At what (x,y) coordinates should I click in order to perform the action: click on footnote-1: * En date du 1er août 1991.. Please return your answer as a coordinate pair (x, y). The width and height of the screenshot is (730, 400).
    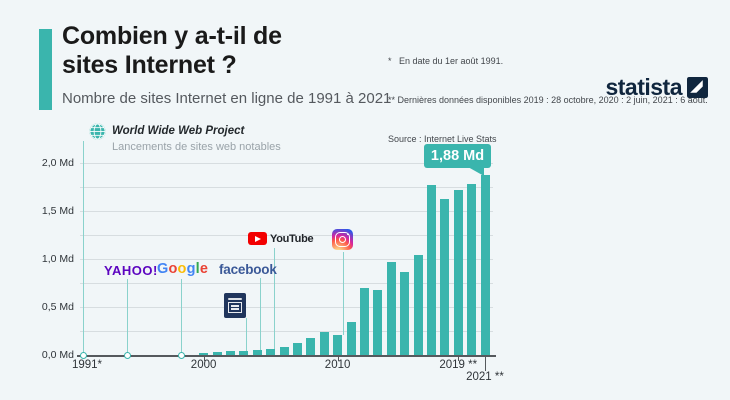
    Looking at the image, I should click on (446, 61).